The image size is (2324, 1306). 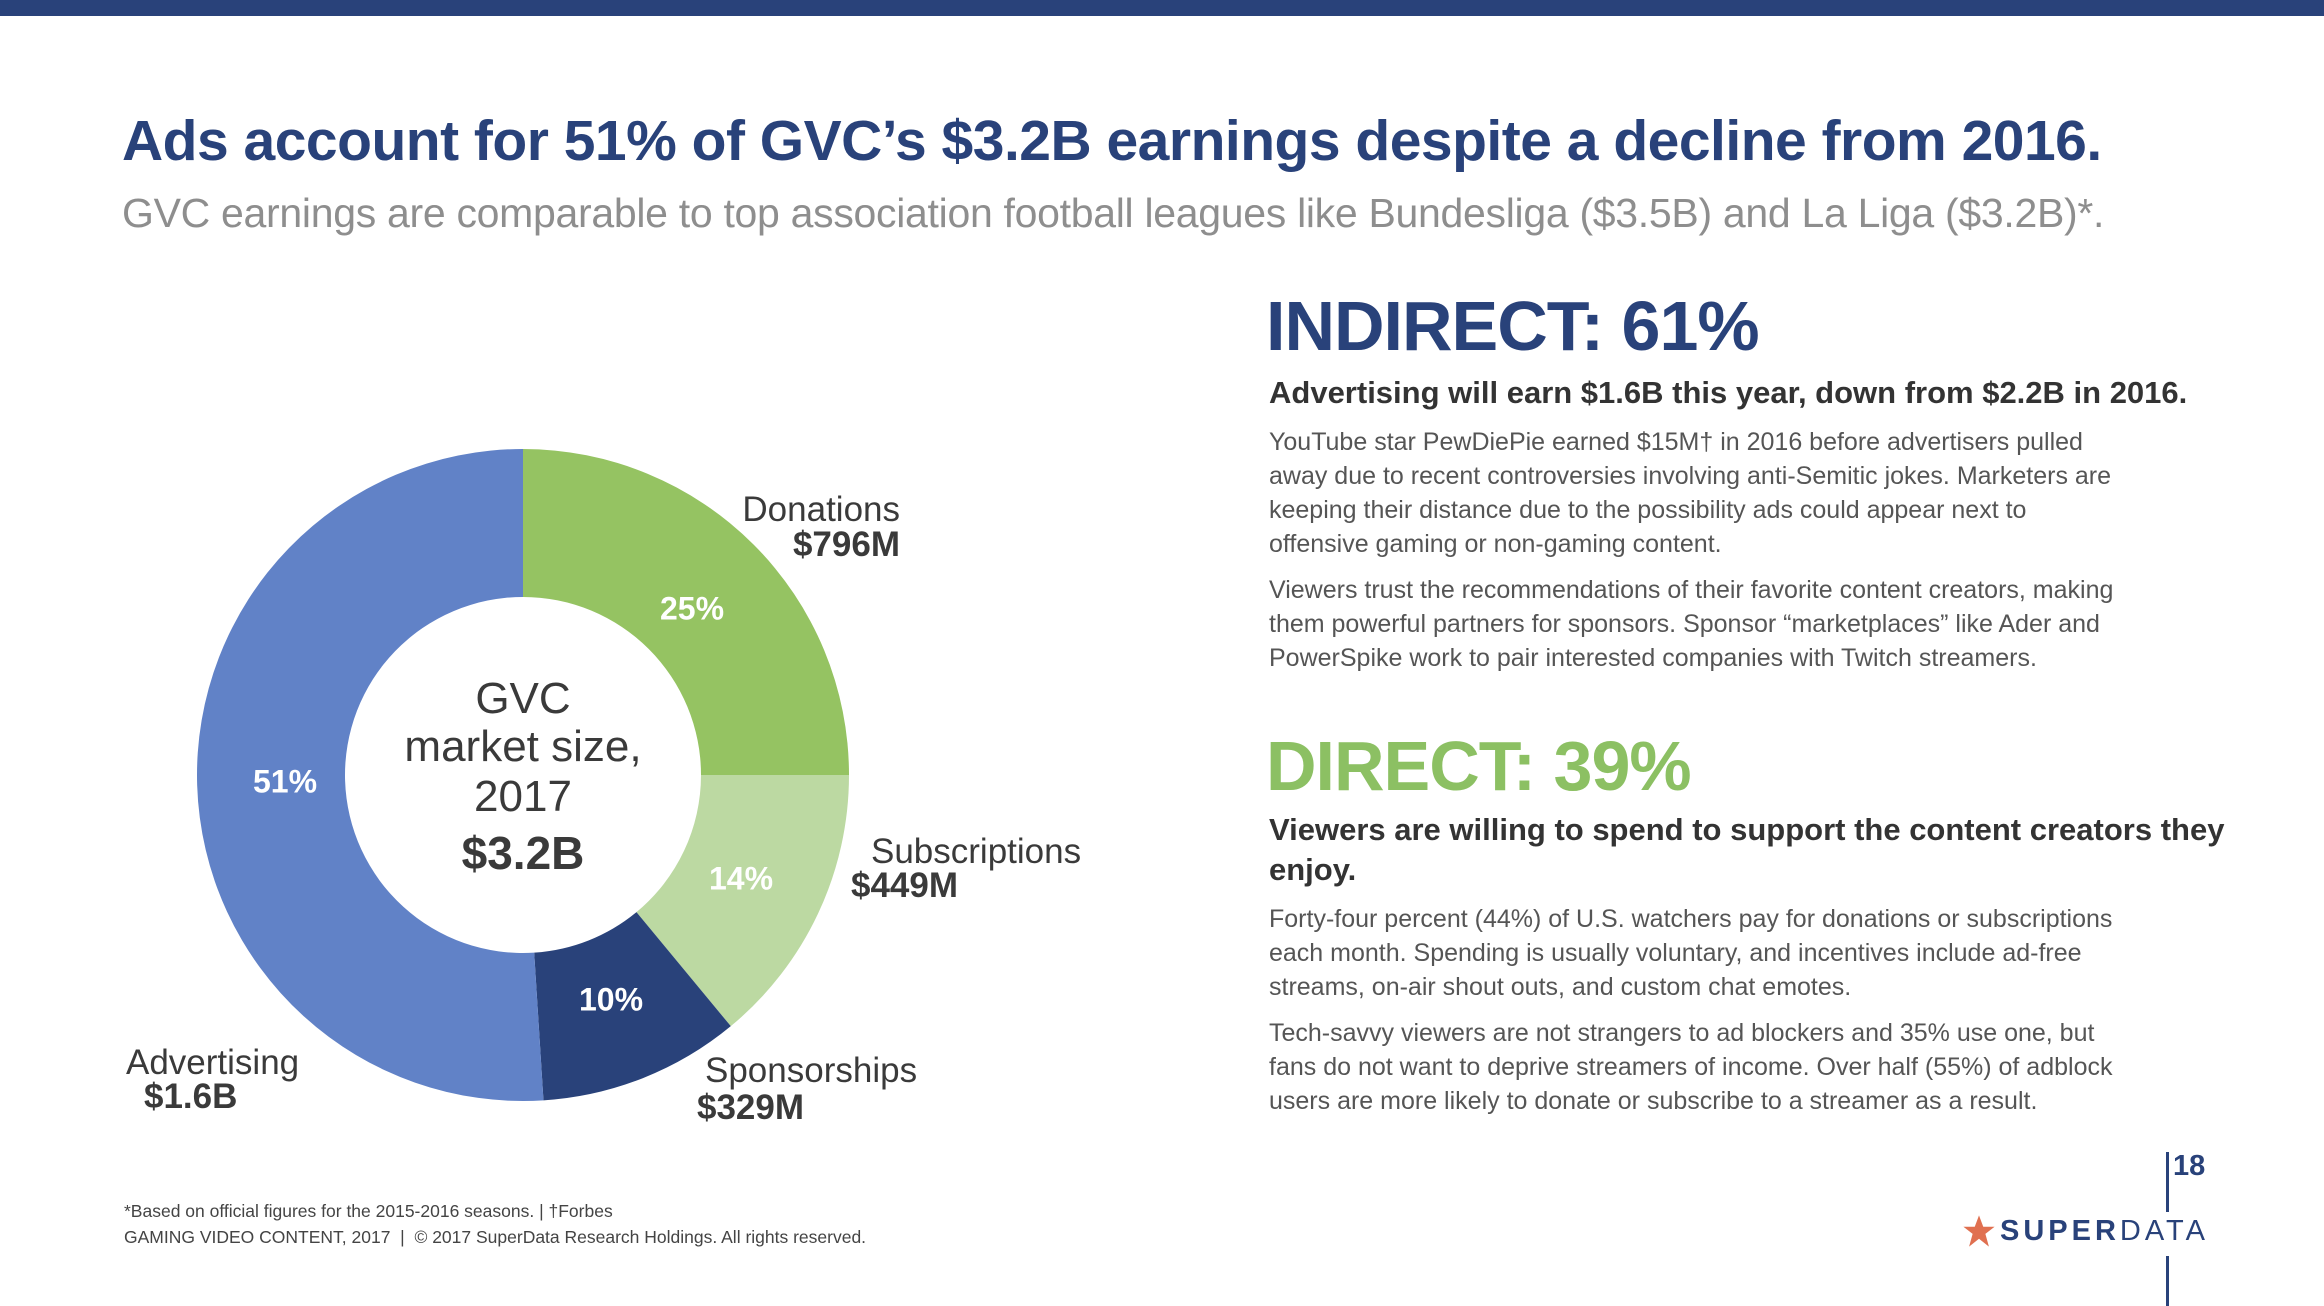 I want to click on logo-data: DATA, so click(x=2164, y=1230).